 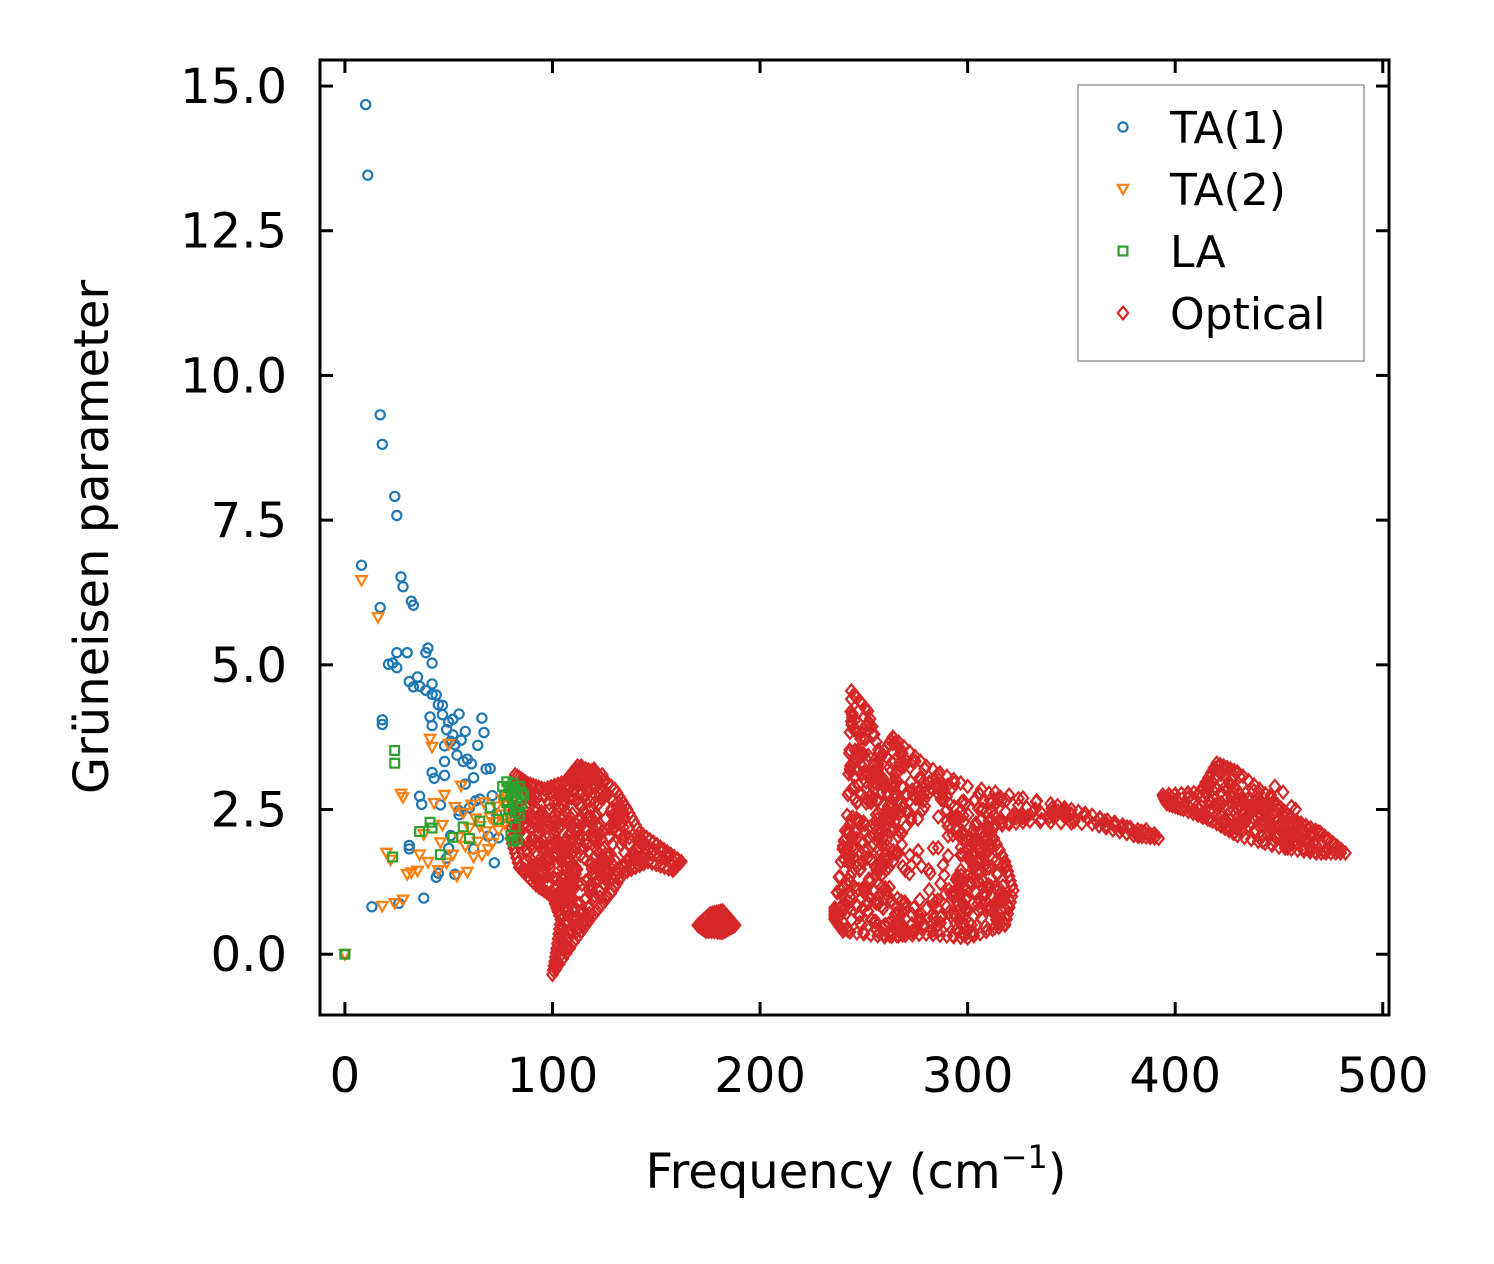 What do you see at coordinates (1198, 252) in the screenshot?
I see `legend-label: LA` at bounding box center [1198, 252].